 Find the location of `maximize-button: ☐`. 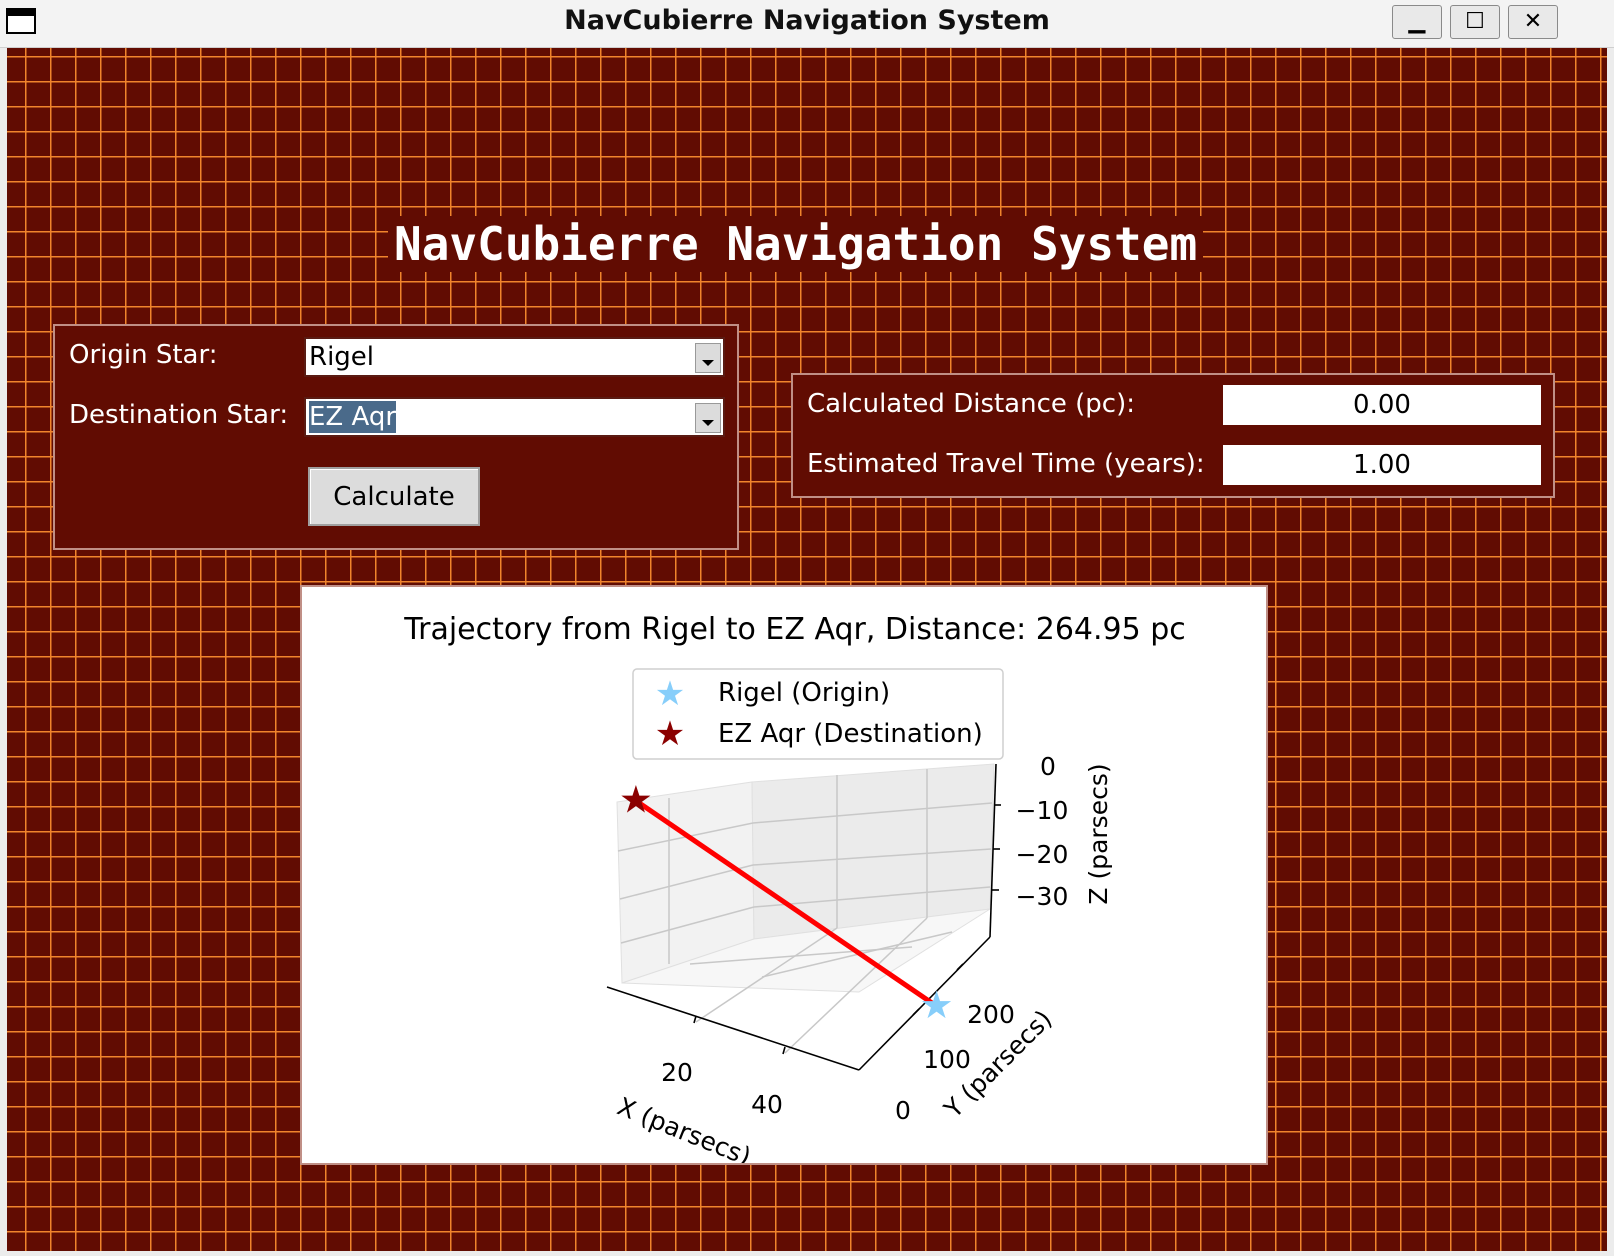

maximize-button: ☐ is located at coordinates (1475, 22).